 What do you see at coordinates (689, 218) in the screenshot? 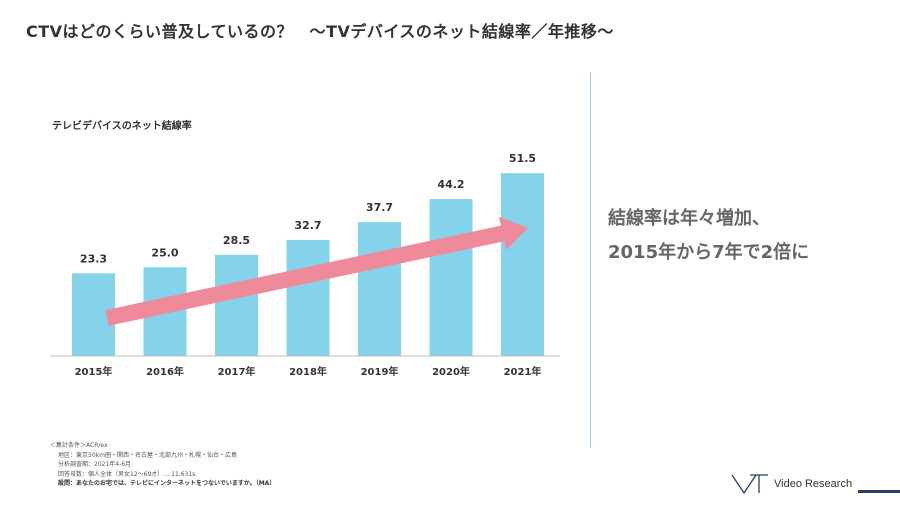
I see `key-message-line1: 結線率は年々増加、` at bounding box center [689, 218].